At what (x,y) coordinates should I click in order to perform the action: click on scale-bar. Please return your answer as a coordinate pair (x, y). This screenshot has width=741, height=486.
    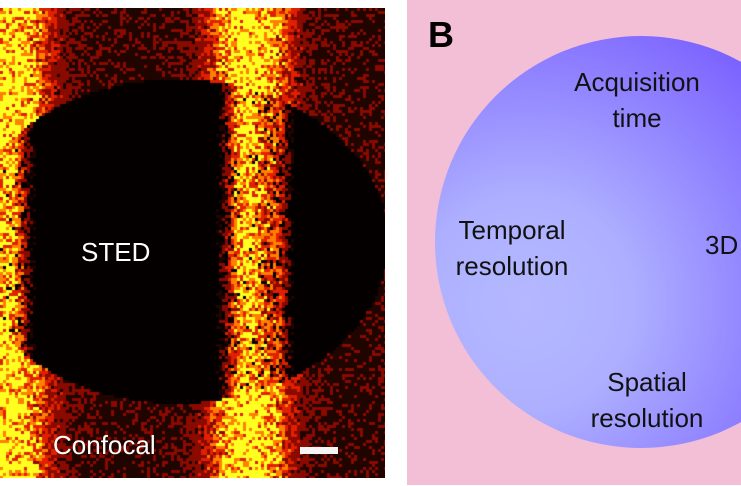
    Looking at the image, I should click on (319, 450).